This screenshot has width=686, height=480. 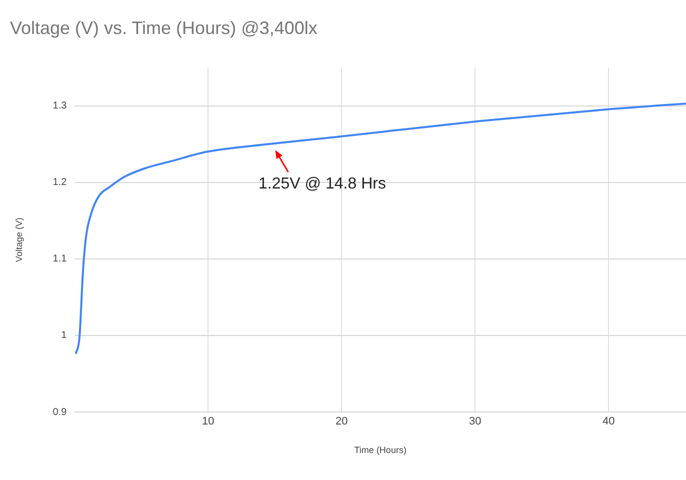 I want to click on y-tick-label: 0.9, so click(x=60, y=412).